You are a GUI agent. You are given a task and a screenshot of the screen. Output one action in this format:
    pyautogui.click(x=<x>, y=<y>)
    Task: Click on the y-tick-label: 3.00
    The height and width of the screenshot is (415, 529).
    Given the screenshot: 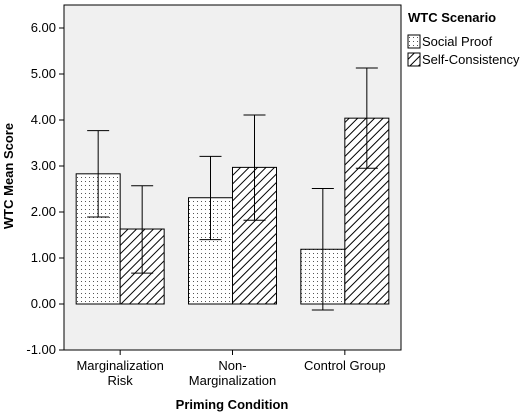 What is the action you would take?
    pyautogui.click(x=43, y=165)
    